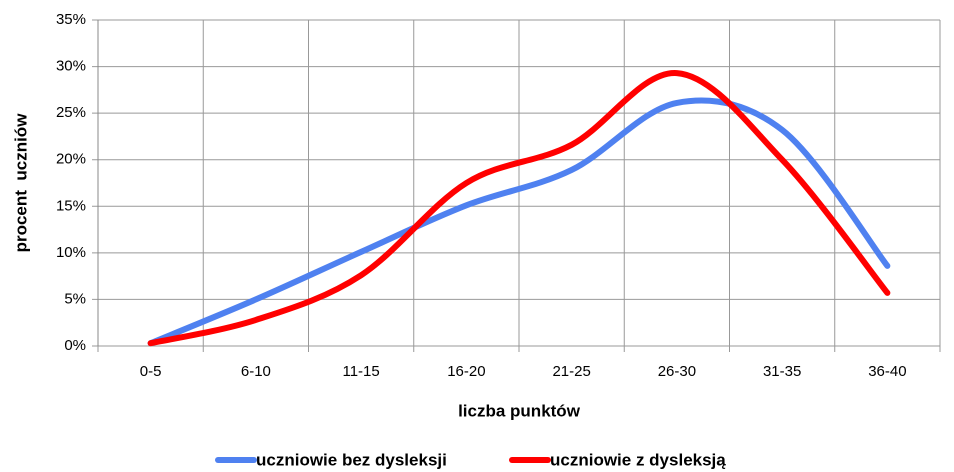 The height and width of the screenshot is (472, 954). I want to click on x-tick-label: 16-20, so click(466, 371).